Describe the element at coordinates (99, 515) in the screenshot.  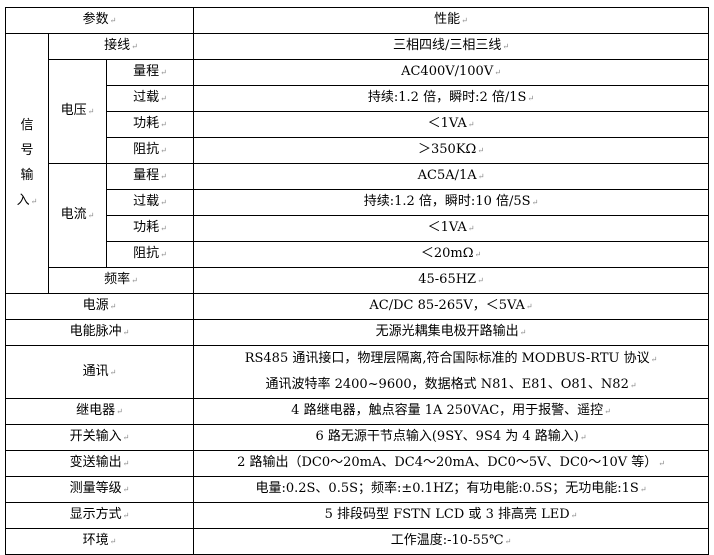
I see `row-label: 显示方式` at that location.